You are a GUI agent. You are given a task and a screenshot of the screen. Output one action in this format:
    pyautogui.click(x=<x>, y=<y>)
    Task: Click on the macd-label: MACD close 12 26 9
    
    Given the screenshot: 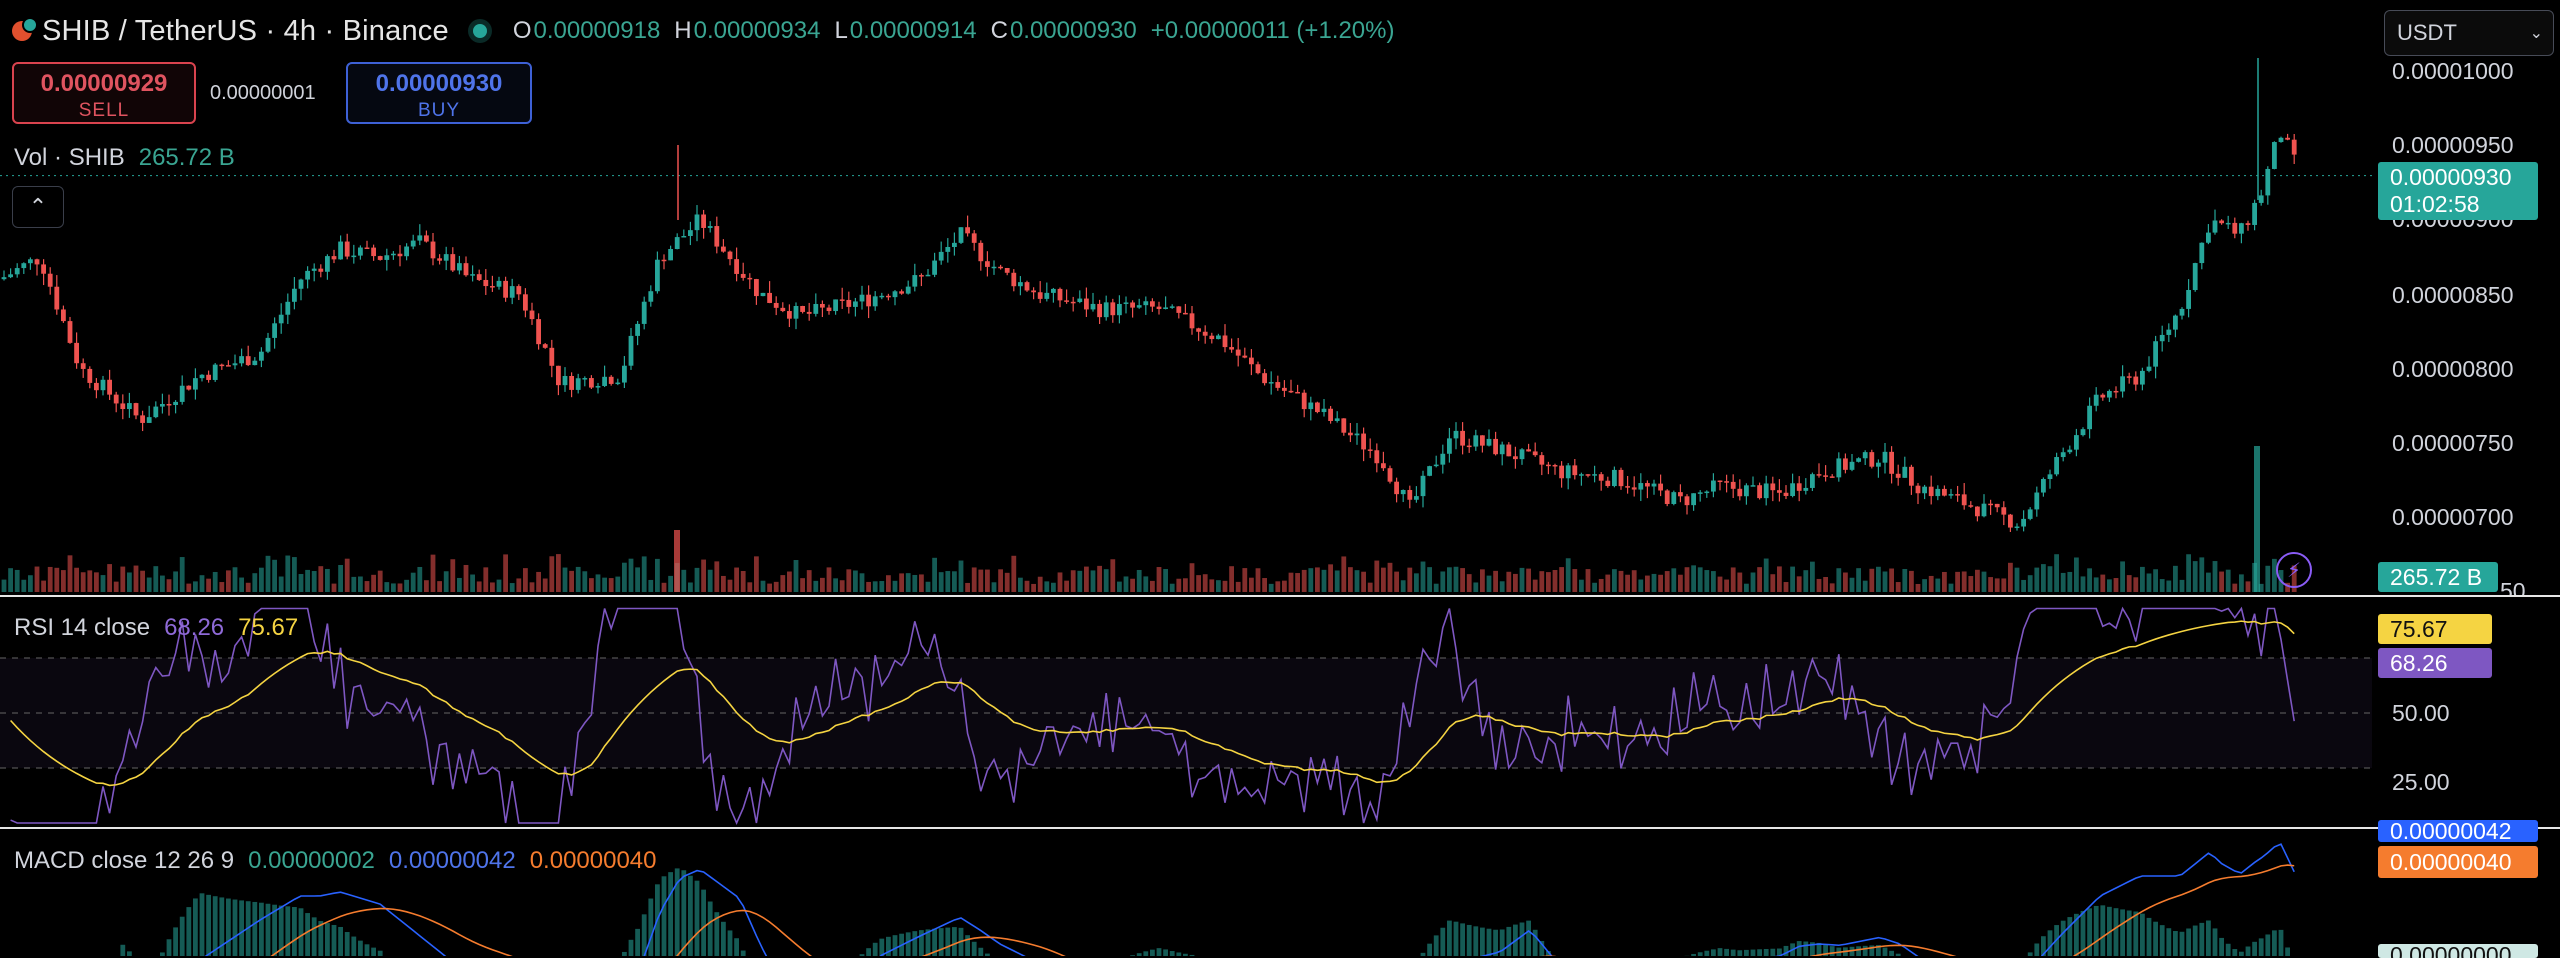 What is the action you would take?
    pyautogui.click(x=124, y=860)
    